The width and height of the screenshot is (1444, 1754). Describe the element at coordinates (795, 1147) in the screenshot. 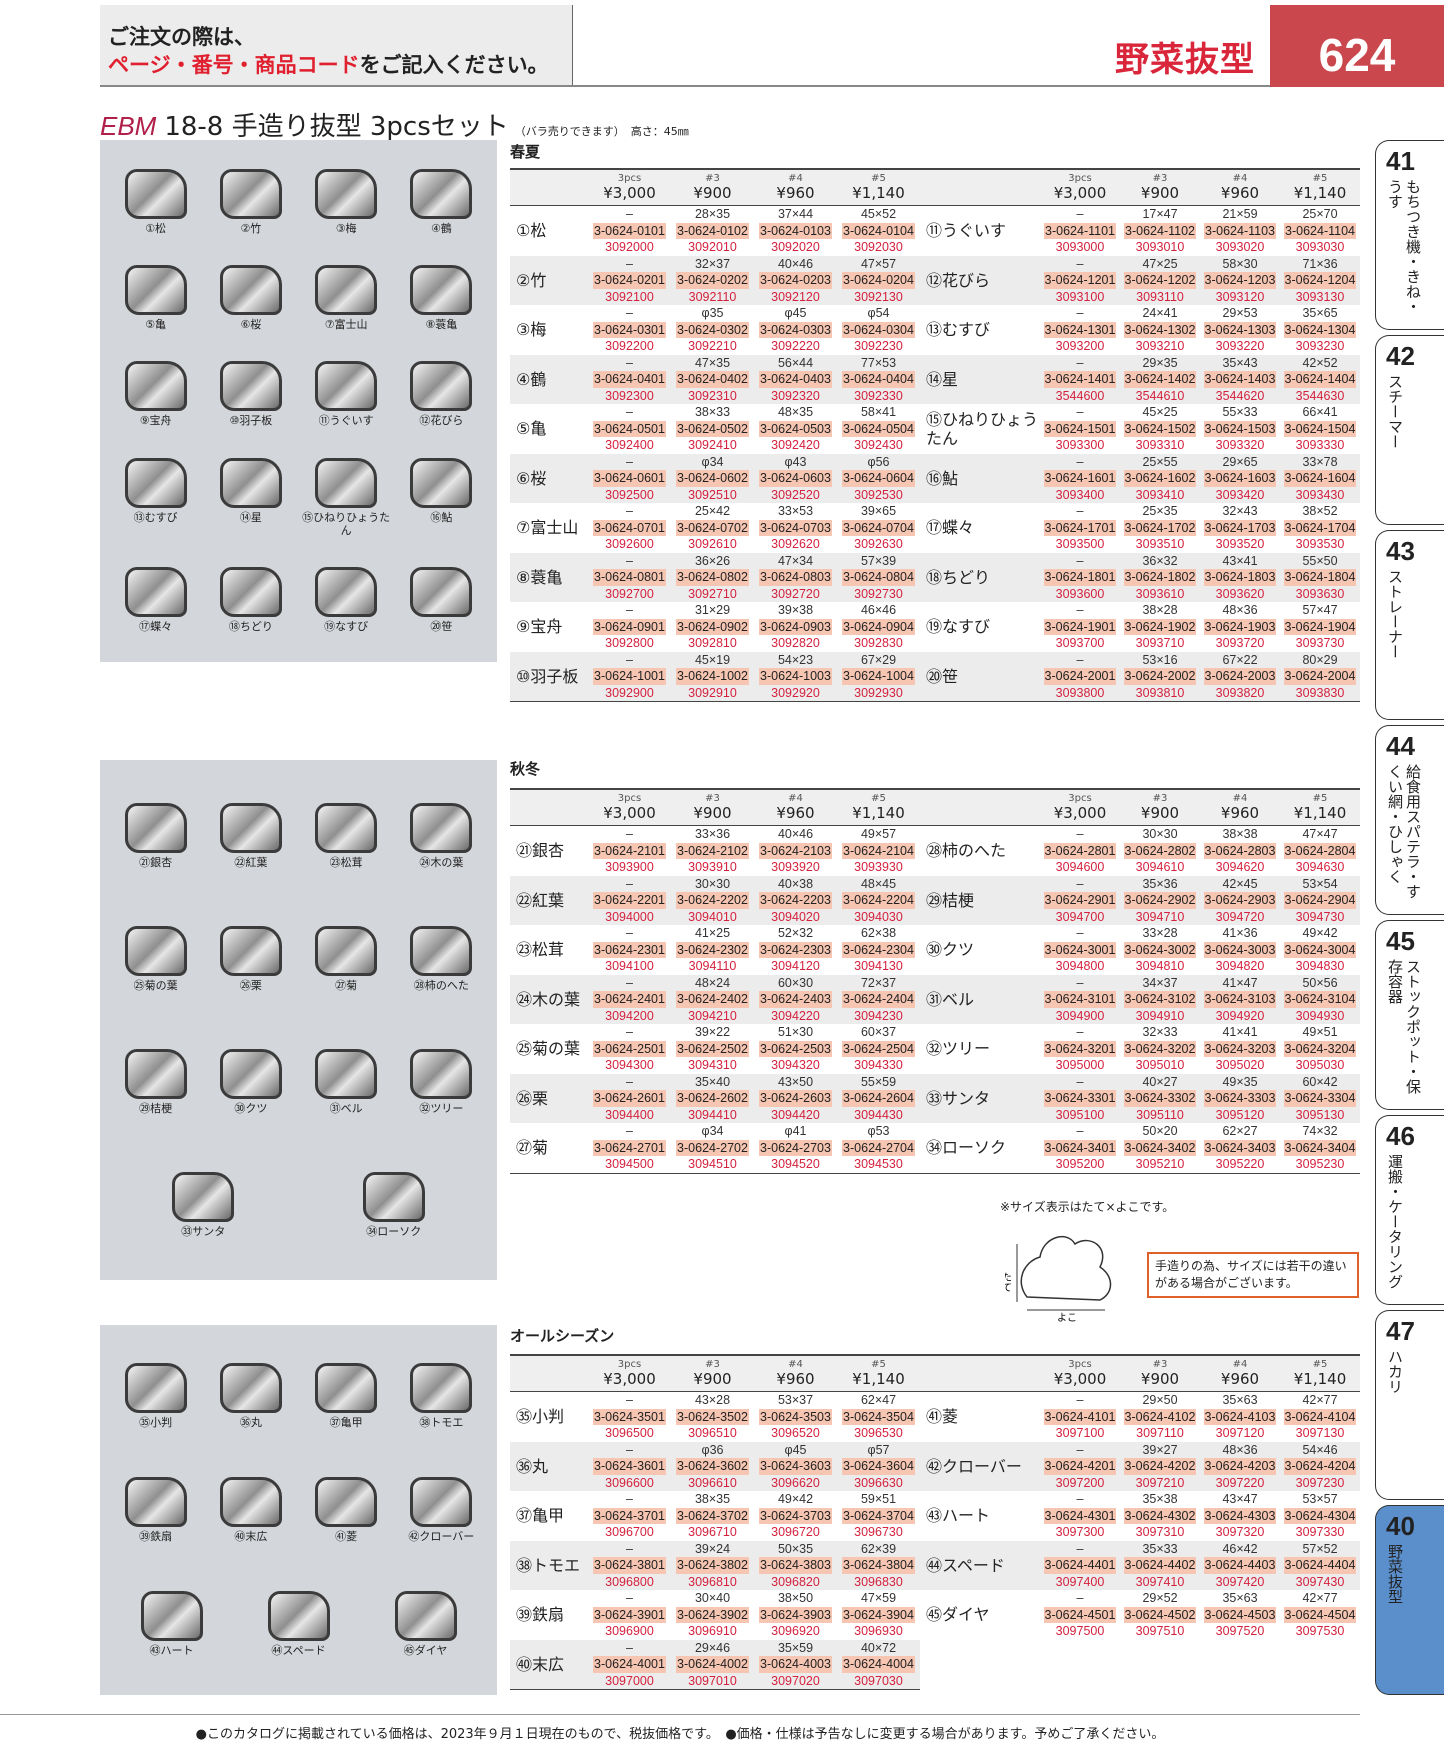

I see `product-code: 3-0624-2703` at that location.